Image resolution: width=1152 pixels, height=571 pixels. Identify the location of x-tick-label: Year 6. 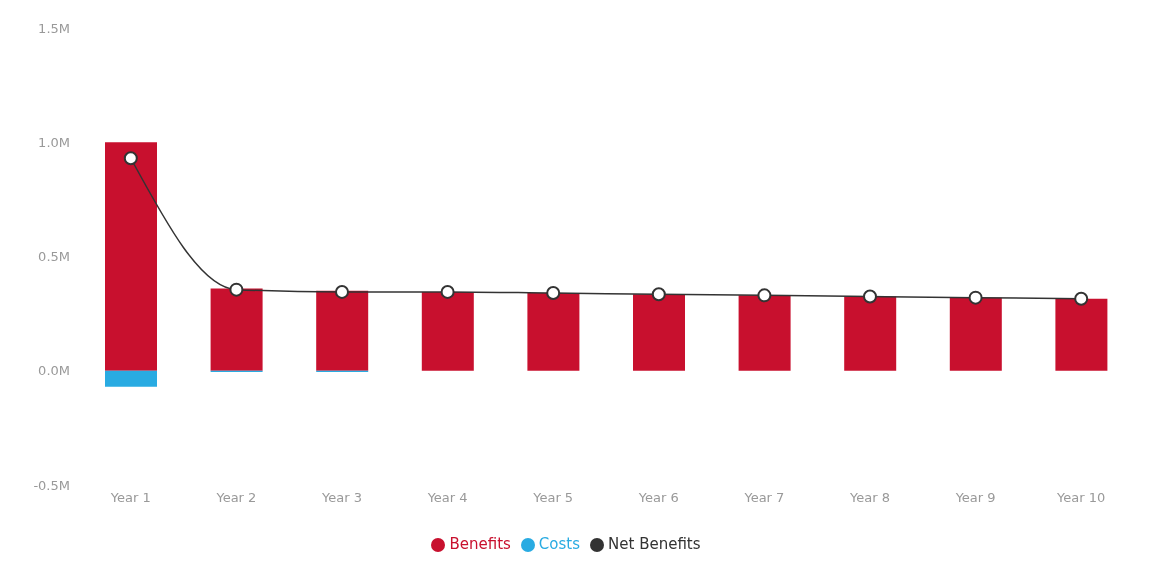
(658, 498).